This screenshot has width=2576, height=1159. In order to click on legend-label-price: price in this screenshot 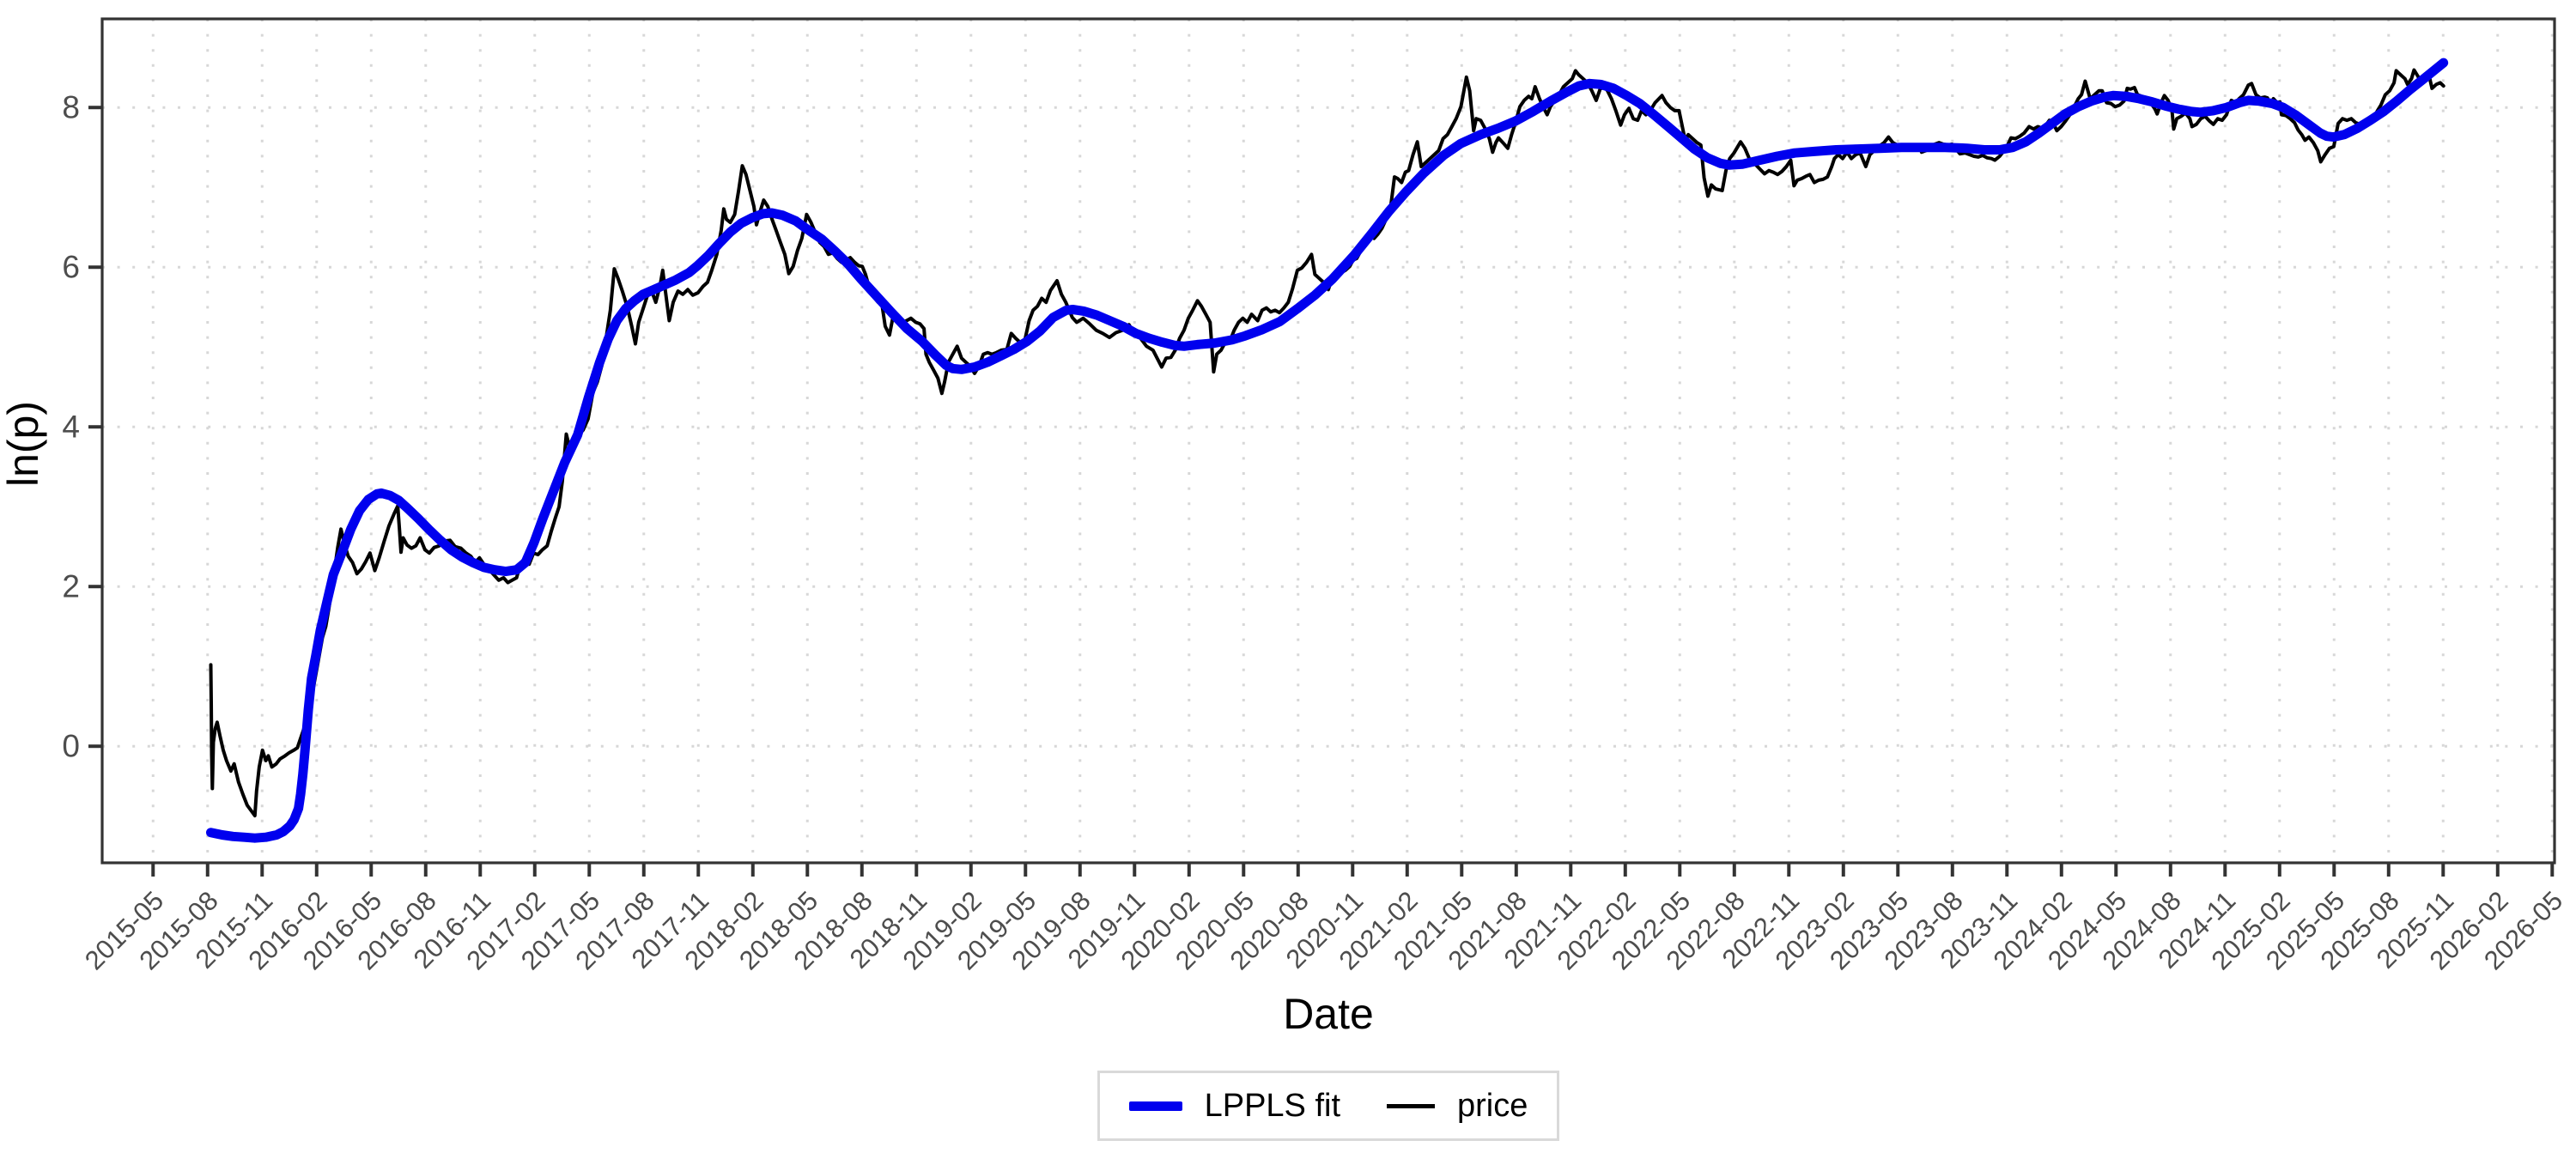, I will do `click(1492, 1106)`.